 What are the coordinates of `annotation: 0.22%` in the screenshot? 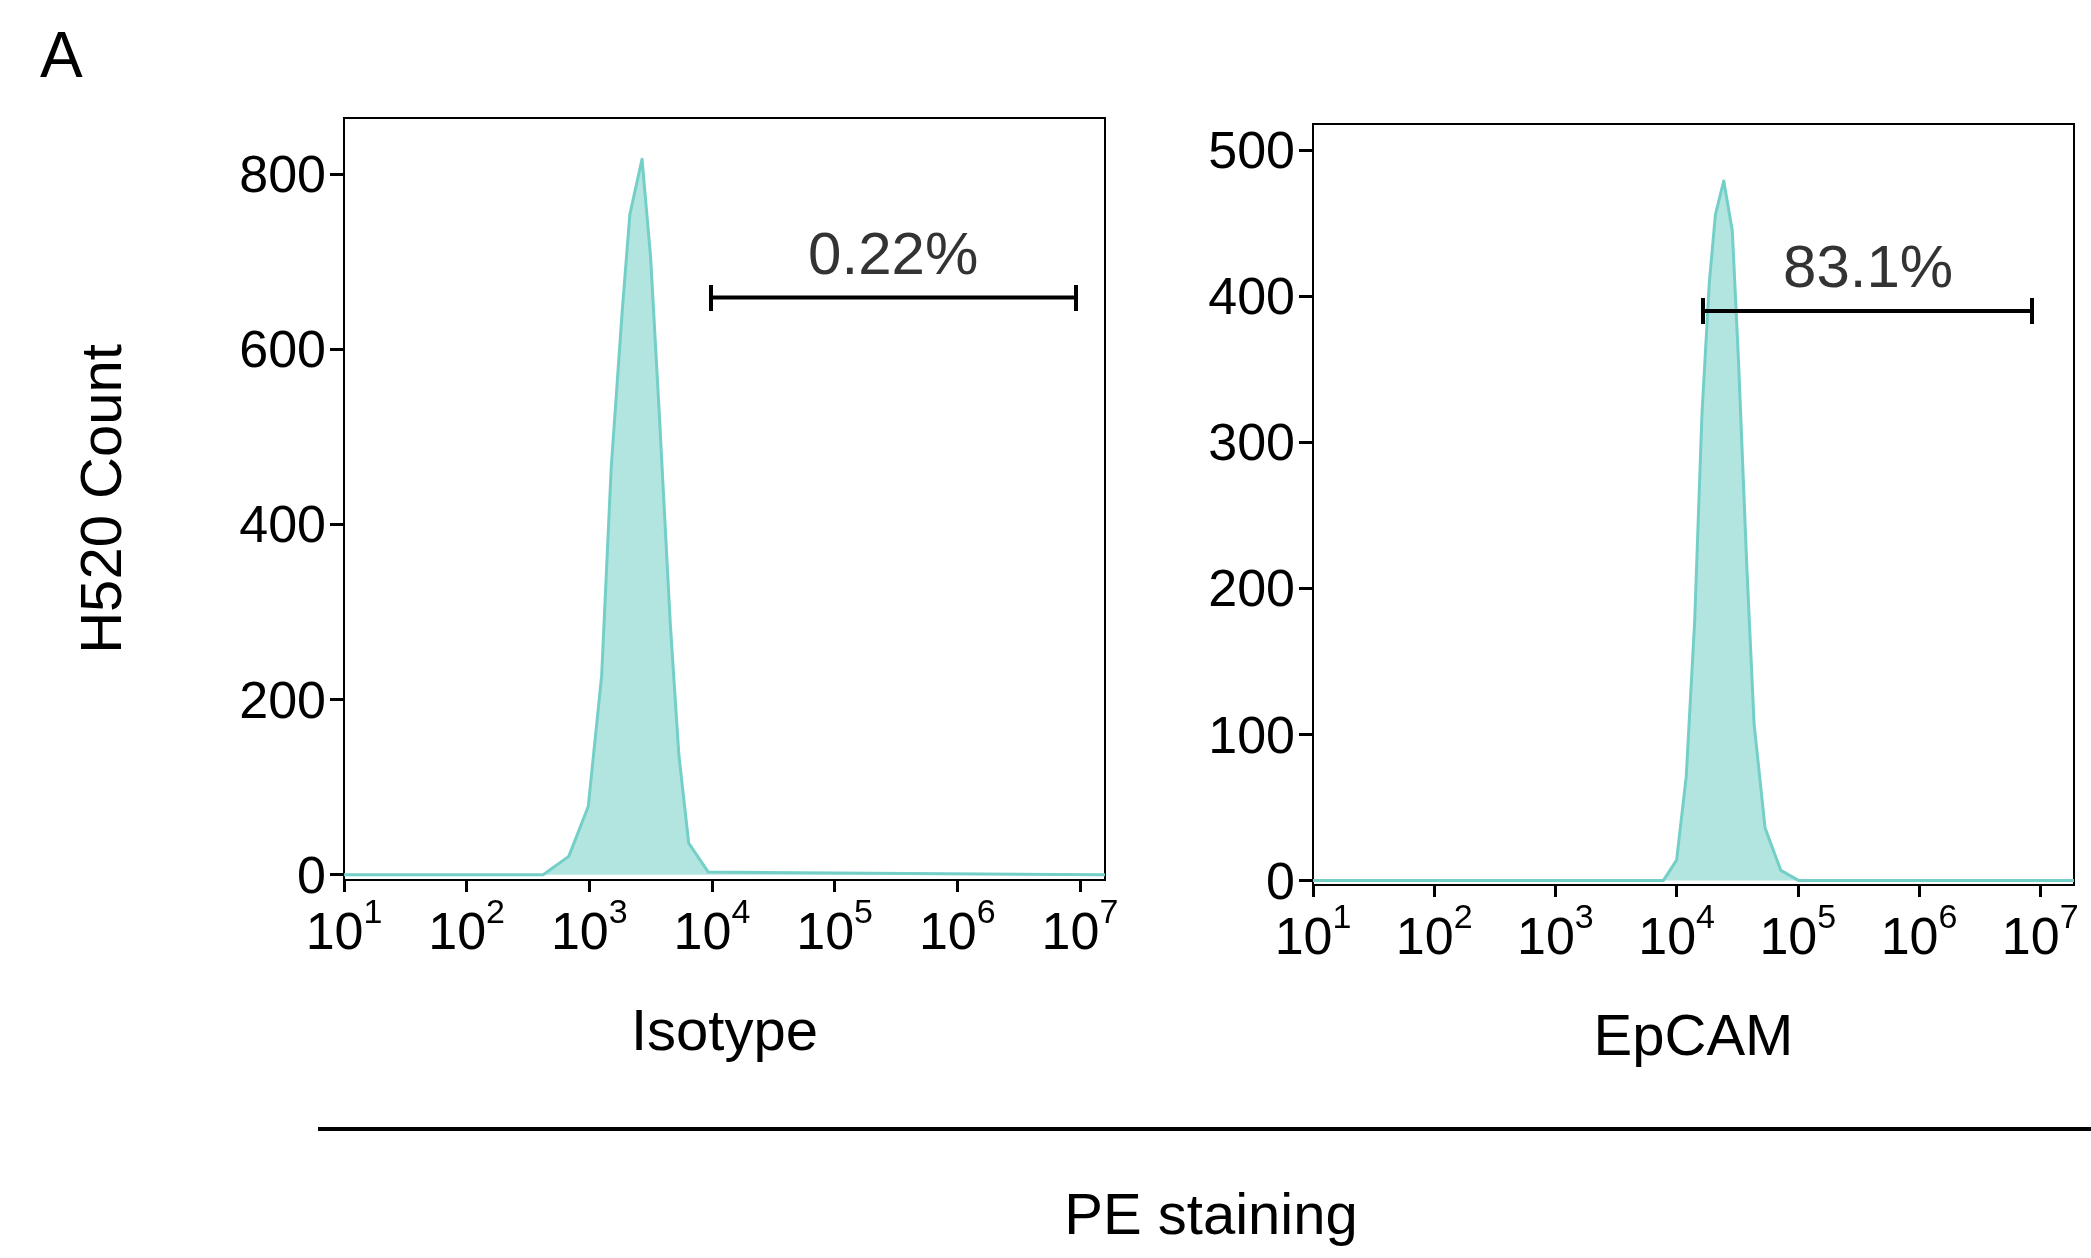 It's located at (893, 254).